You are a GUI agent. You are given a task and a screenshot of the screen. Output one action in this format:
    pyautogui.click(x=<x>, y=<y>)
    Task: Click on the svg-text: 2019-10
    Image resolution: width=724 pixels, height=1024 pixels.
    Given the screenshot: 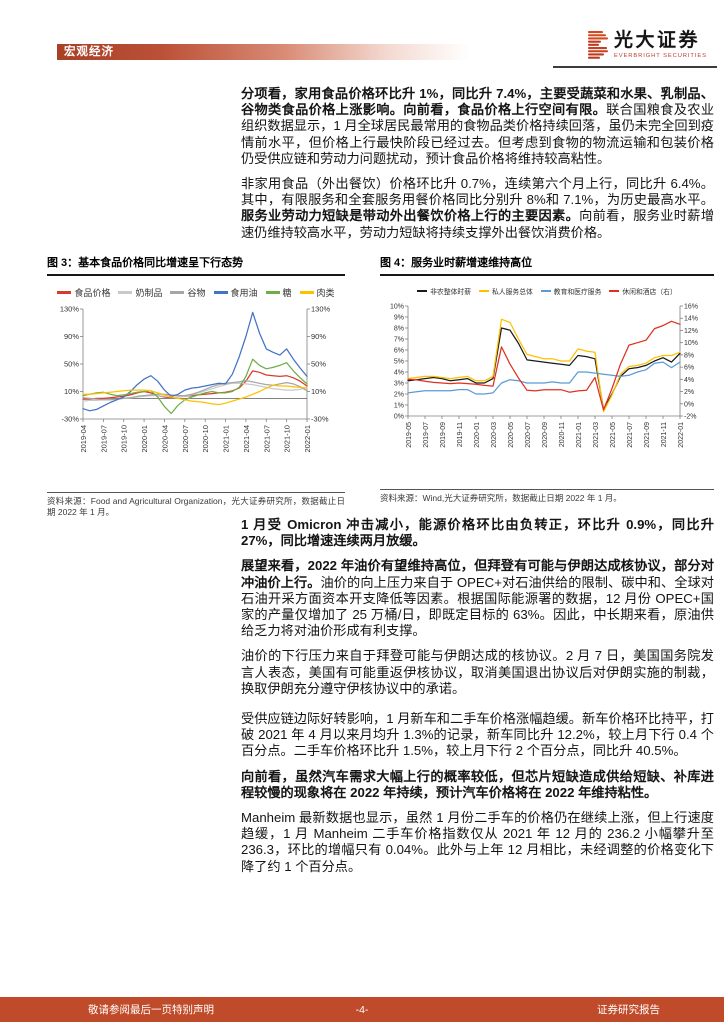 What is the action you would take?
    pyautogui.click(x=124, y=439)
    